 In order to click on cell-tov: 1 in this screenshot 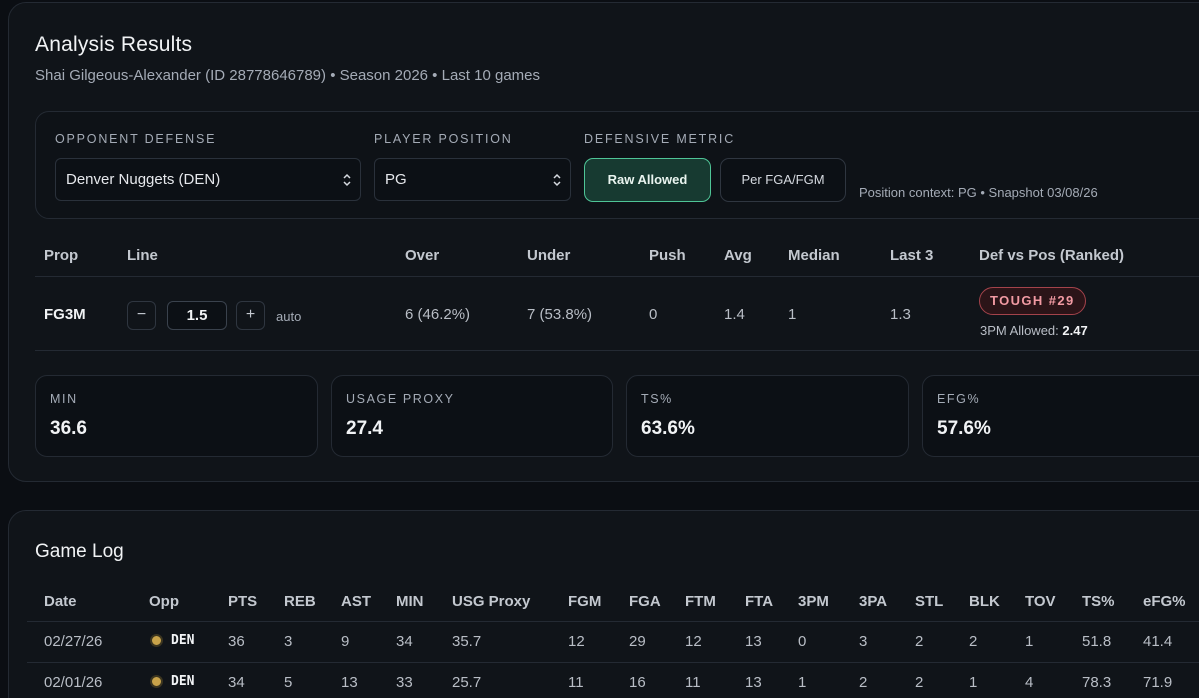, I will do `click(1029, 641)`.